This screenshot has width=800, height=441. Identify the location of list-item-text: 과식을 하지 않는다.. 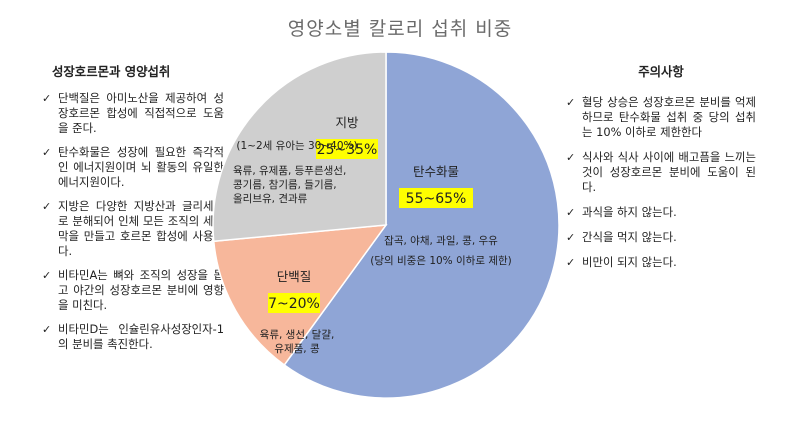
(629, 212).